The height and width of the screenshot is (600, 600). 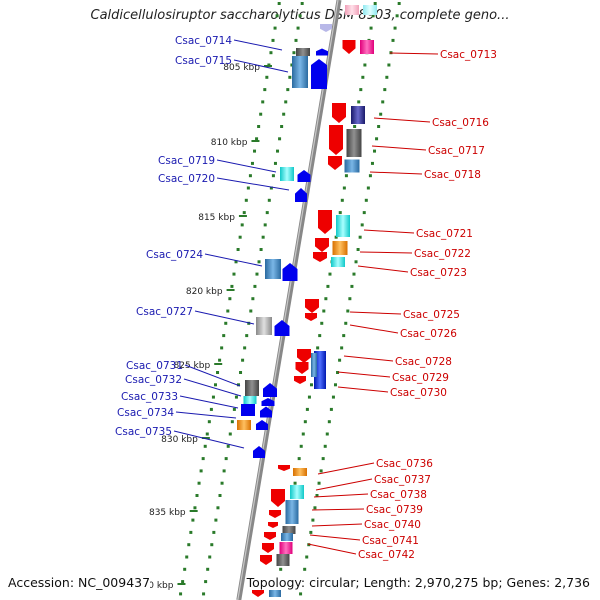 What do you see at coordinates (174, 255) in the screenshot?
I see `gene-label-left: Csac_0724` at bounding box center [174, 255].